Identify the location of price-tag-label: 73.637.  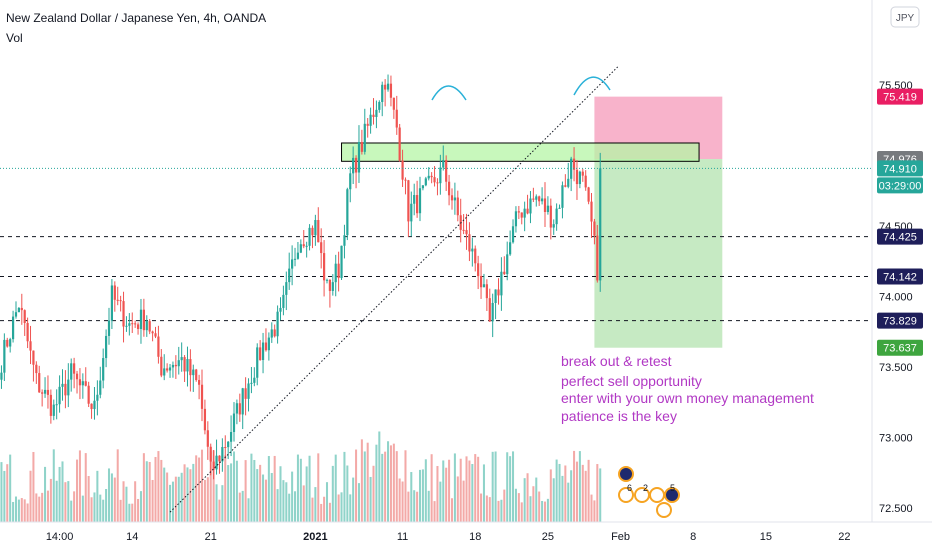
(900, 349).